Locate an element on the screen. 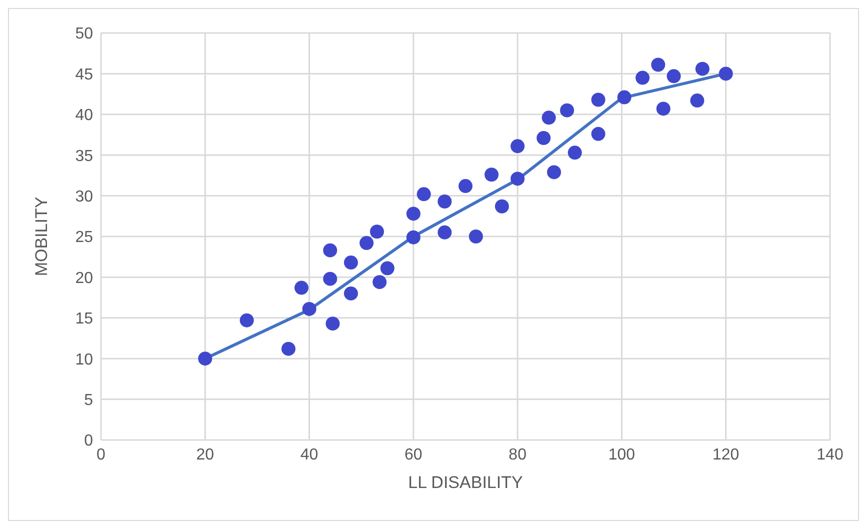 Image resolution: width=867 pixels, height=529 pixels. y-tick-label: 5 is located at coordinates (89, 400).